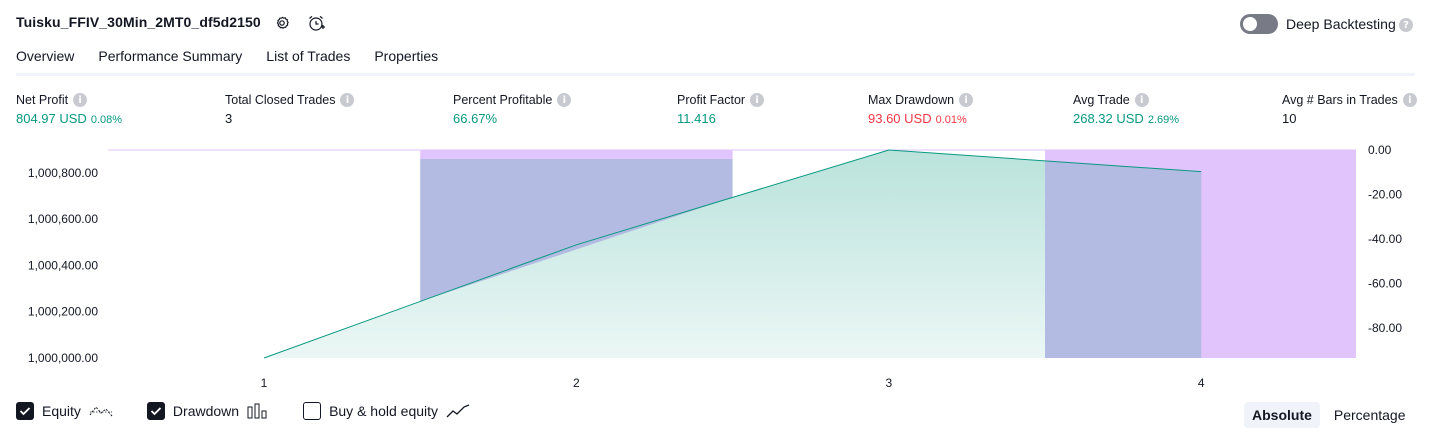 Image resolution: width=1431 pixels, height=438 pixels. I want to click on y-axis-right: 0.00 -20.00 -40.00 -60.00 -80.00, so click(1385, 239).